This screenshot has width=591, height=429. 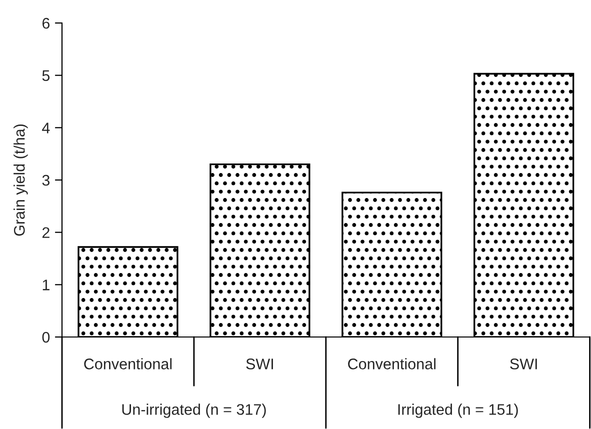 What do you see at coordinates (46, 76) in the screenshot?
I see `y-tick-label: 5` at bounding box center [46, 76].